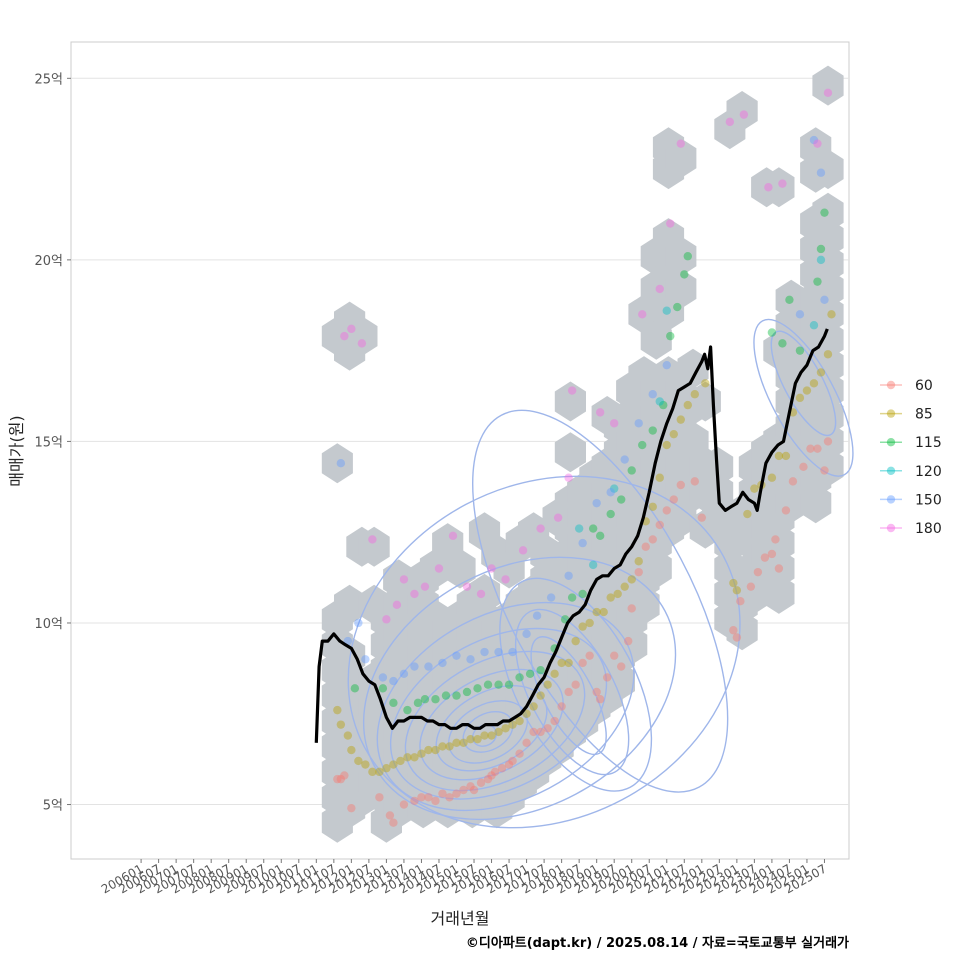  What do you see at coordinates (911, 472) in the screenshot?
I see `legend-item-120: 120` at bounding box center [911, 472].